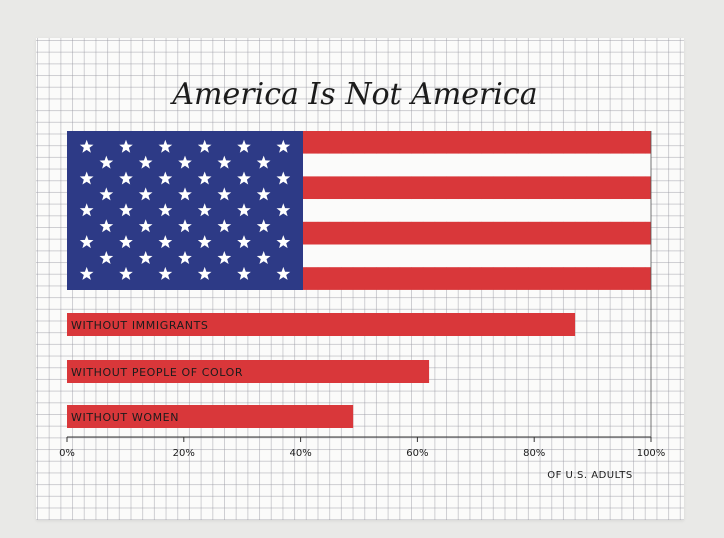 The image size is (724, 538). What do you see at coordinates (651, 453) in the screenshot?
I see `tick-label: 100%` at bounding box center [651, 453].